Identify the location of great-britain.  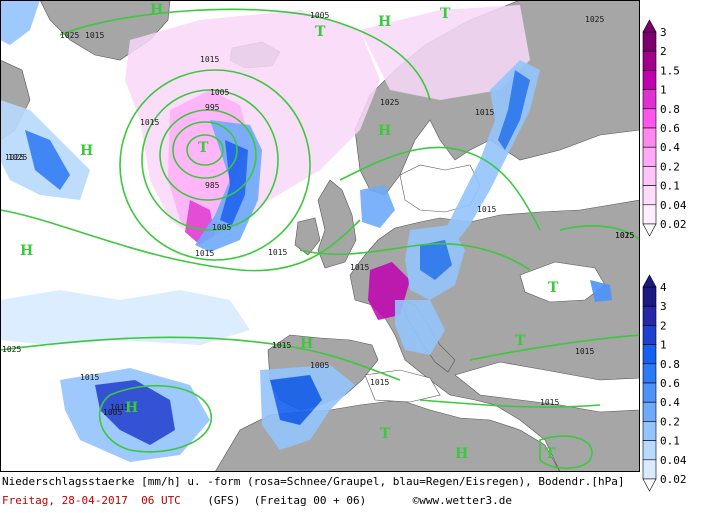
(337, 224).